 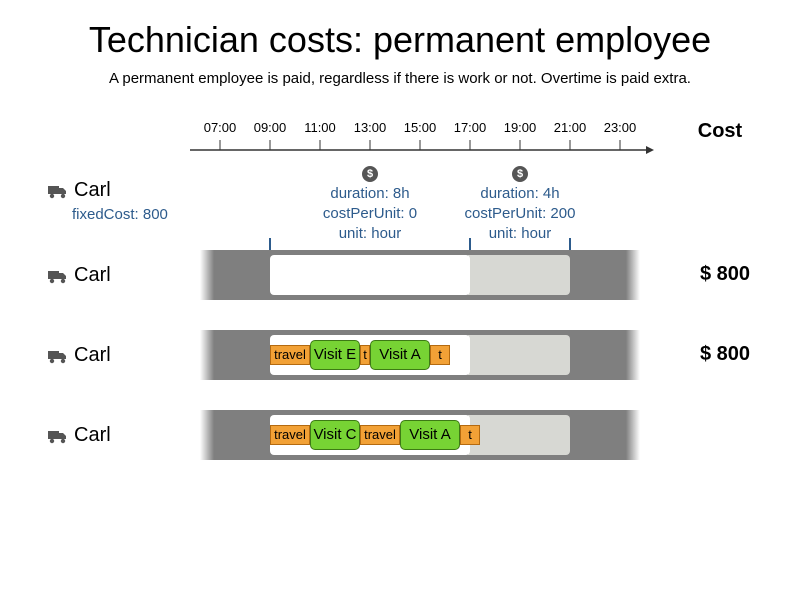 I want to click on tick-label: 11:00, so click(x=320, y=127).